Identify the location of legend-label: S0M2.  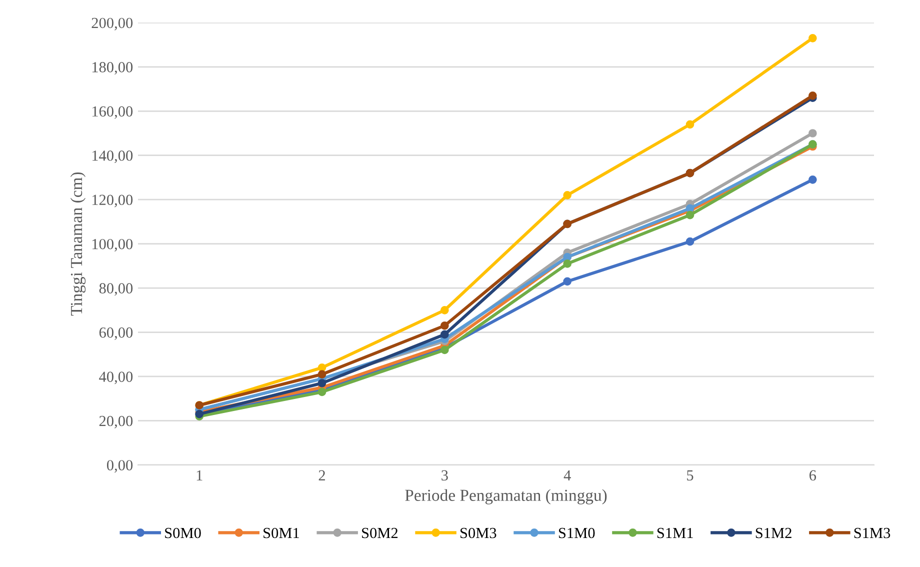
(380, 533).